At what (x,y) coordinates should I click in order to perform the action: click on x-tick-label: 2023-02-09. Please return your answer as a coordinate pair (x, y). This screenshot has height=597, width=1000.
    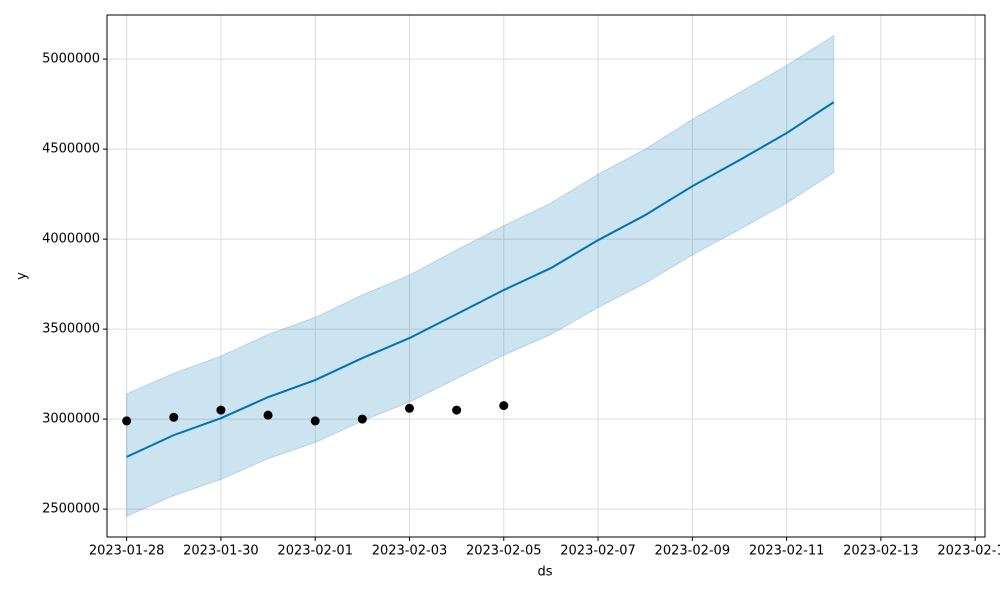
    Looking at the image, I should click on (693, 551).